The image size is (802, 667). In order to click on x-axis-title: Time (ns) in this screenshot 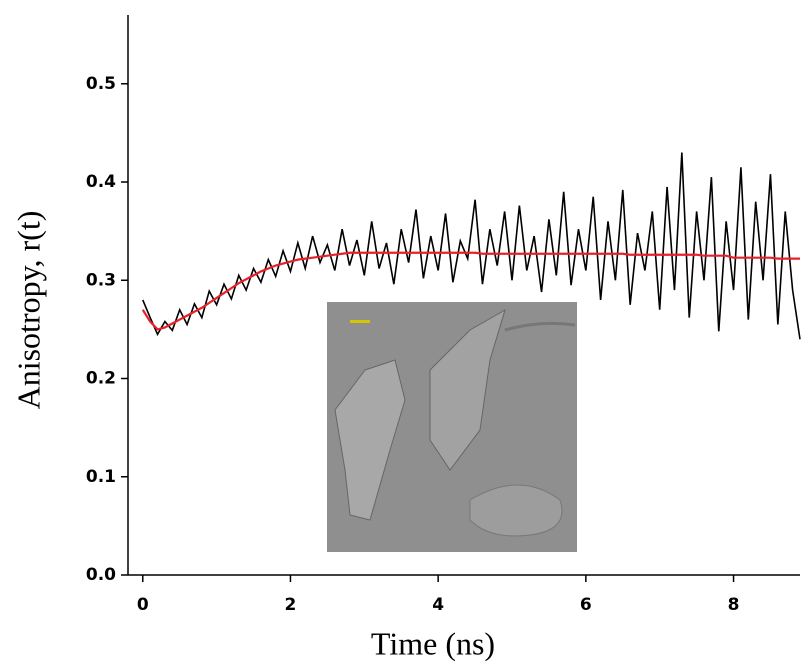, I will do `click(433, 643)`.